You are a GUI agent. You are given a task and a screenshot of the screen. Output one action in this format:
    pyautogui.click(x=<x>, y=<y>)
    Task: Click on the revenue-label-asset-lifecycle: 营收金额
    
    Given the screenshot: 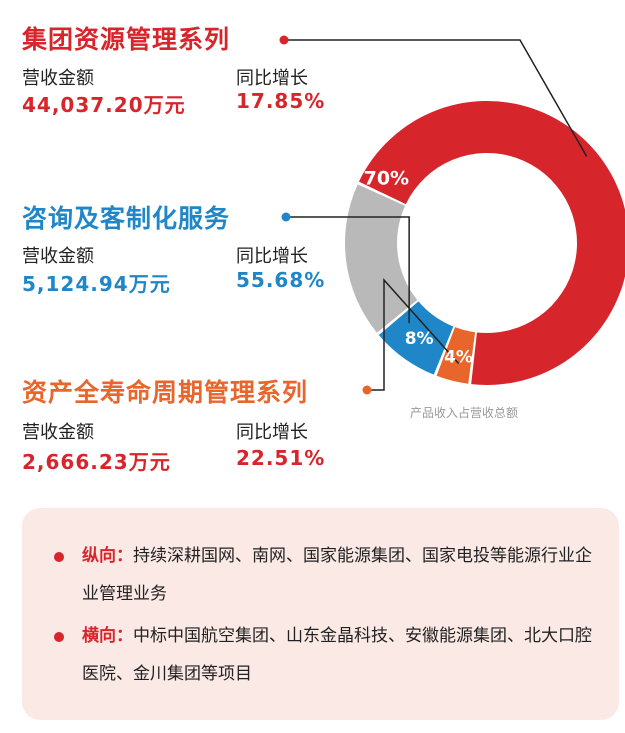 What is the action you would take?
    pyautogui.click(x=58, y=432)
    